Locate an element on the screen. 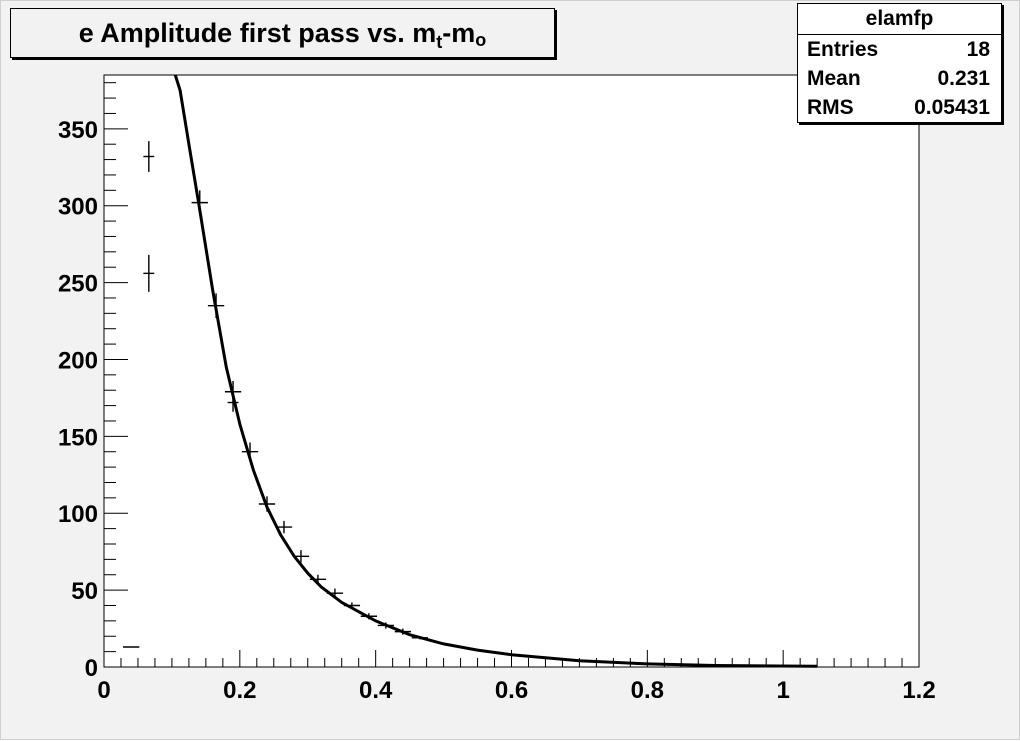  stats-value-entries: 18 is located at coordinates (978, 49).